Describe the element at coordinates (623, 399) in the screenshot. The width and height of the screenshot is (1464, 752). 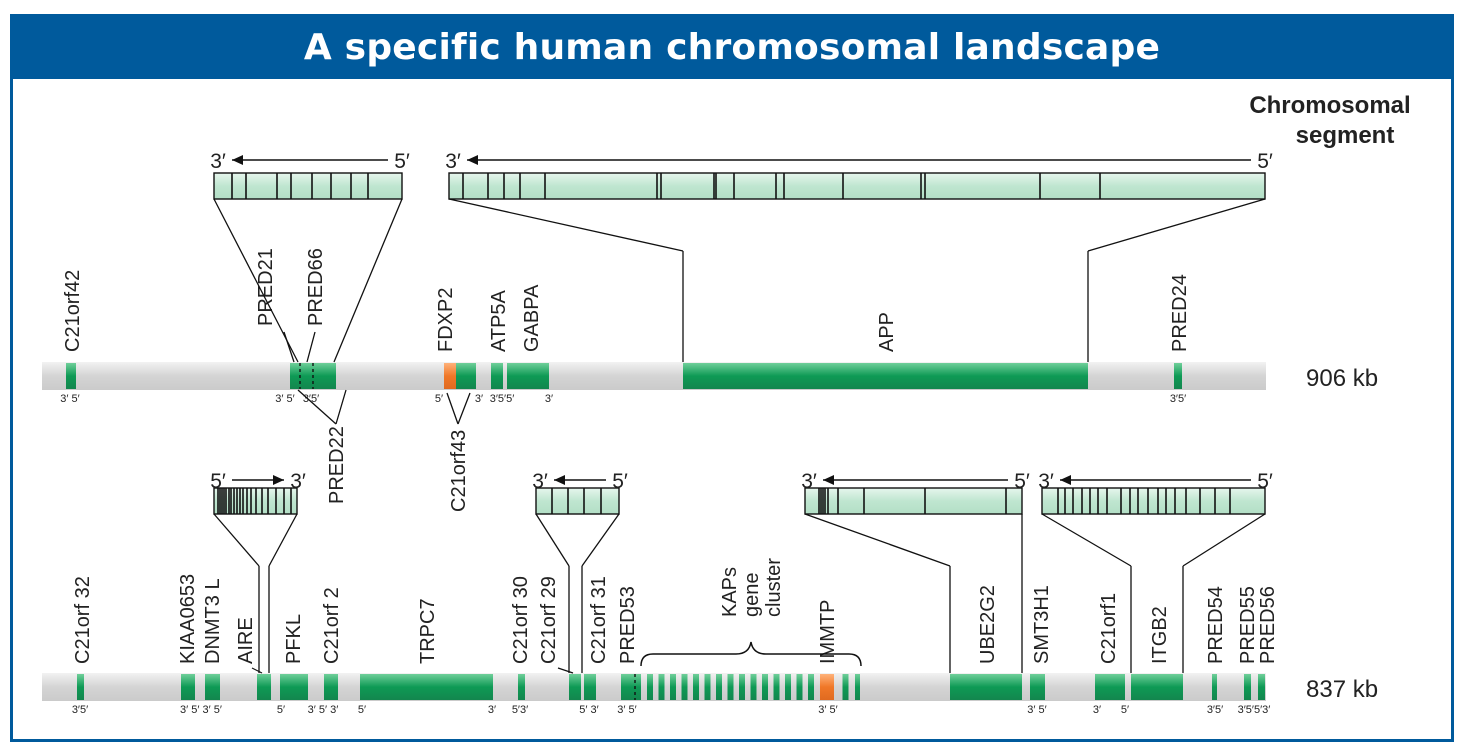
I see `track1-strand-labels: 3′ 5′ 3′ 5′ 3′5′ 5′ 3′ 3′5′5′ 3′ 3′5′` at that location.